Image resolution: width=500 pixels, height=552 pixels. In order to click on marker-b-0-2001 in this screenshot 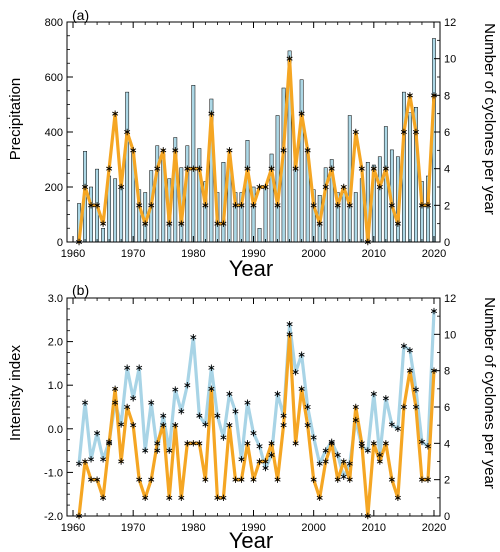, I will do `click(319, 463)`.